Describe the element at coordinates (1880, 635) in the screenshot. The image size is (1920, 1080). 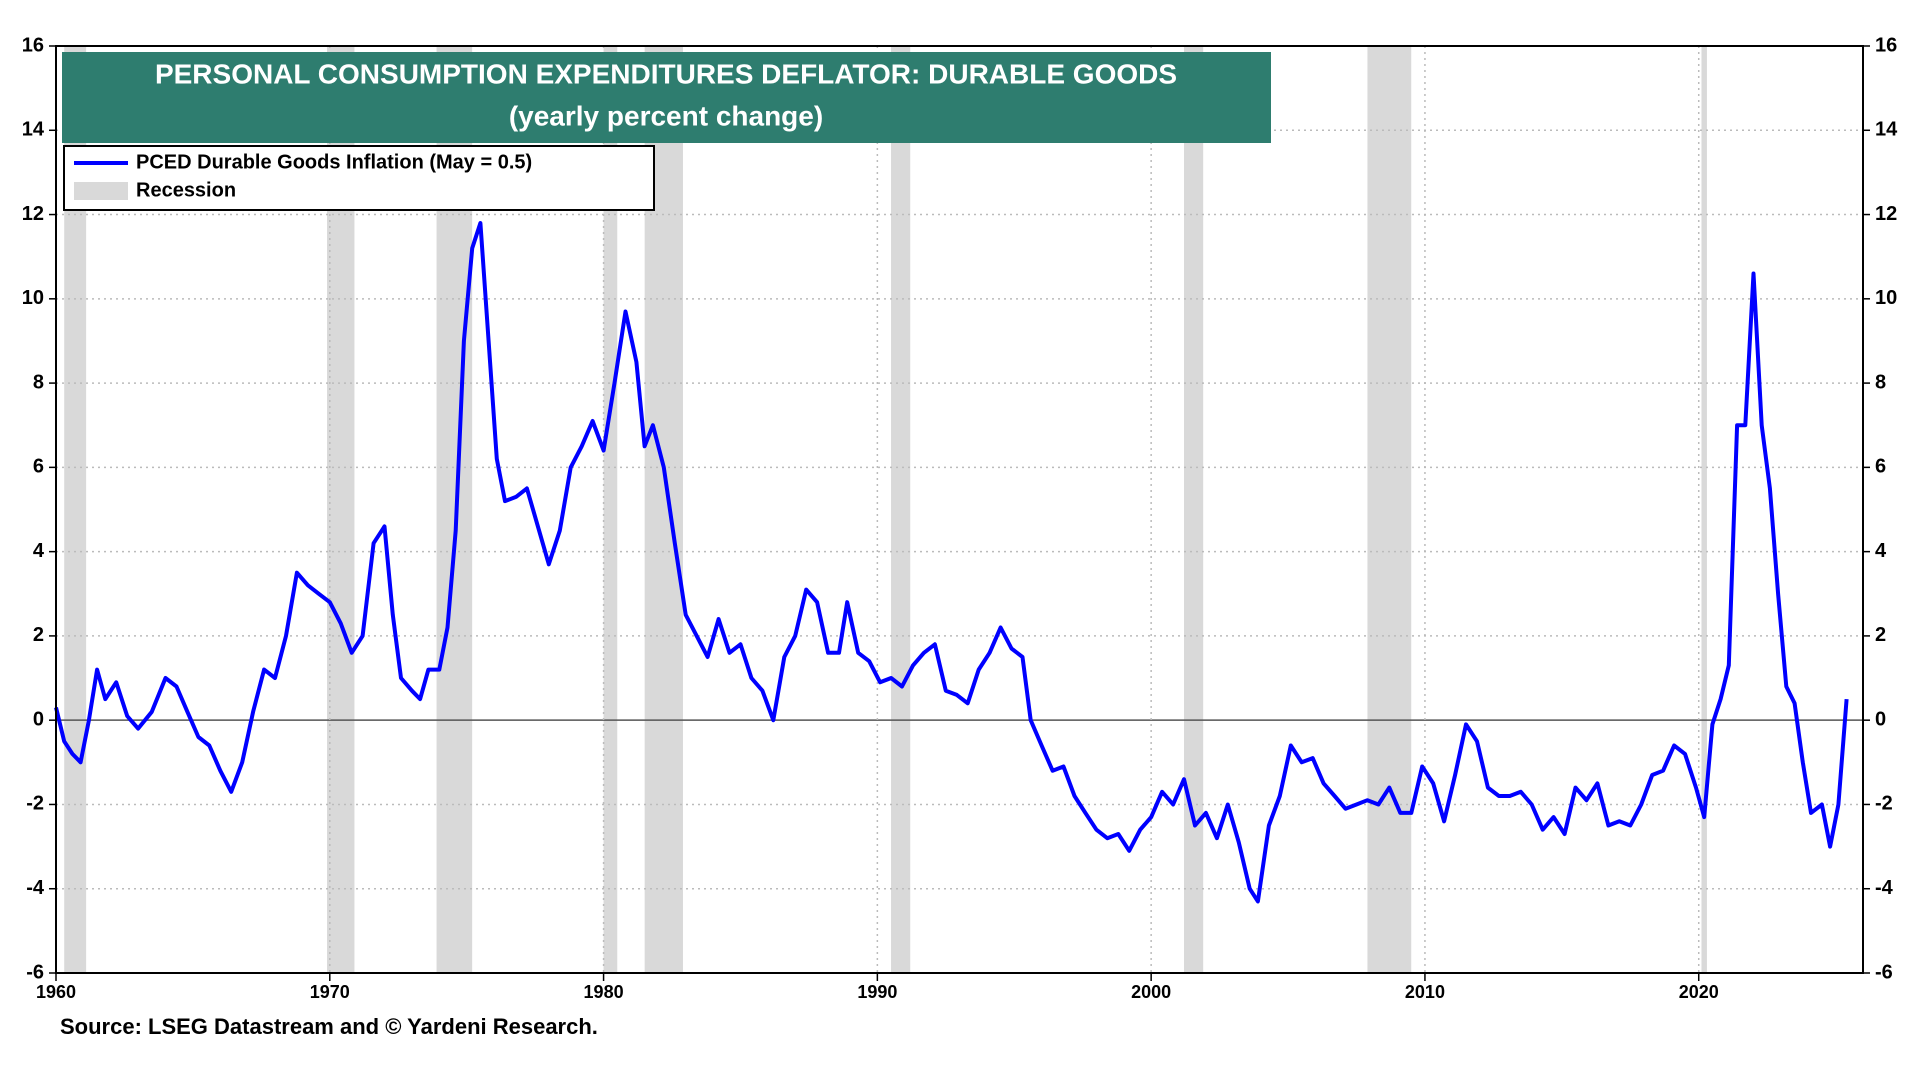
I see `y2-tick-label: 2` at that location.